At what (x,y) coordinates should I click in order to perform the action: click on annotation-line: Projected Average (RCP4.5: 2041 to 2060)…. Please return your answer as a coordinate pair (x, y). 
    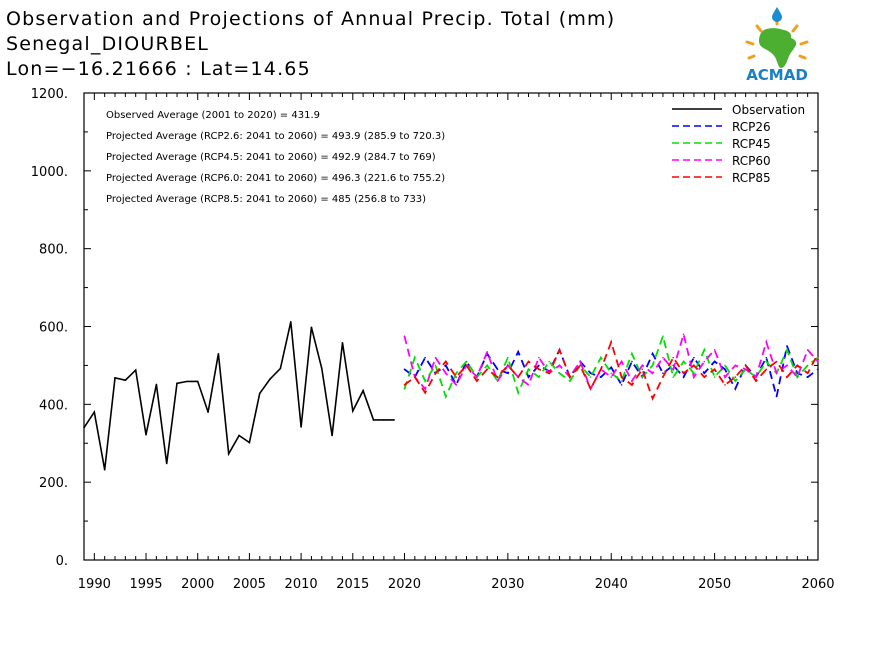
    Looking at the image, I should click on (271, 157).